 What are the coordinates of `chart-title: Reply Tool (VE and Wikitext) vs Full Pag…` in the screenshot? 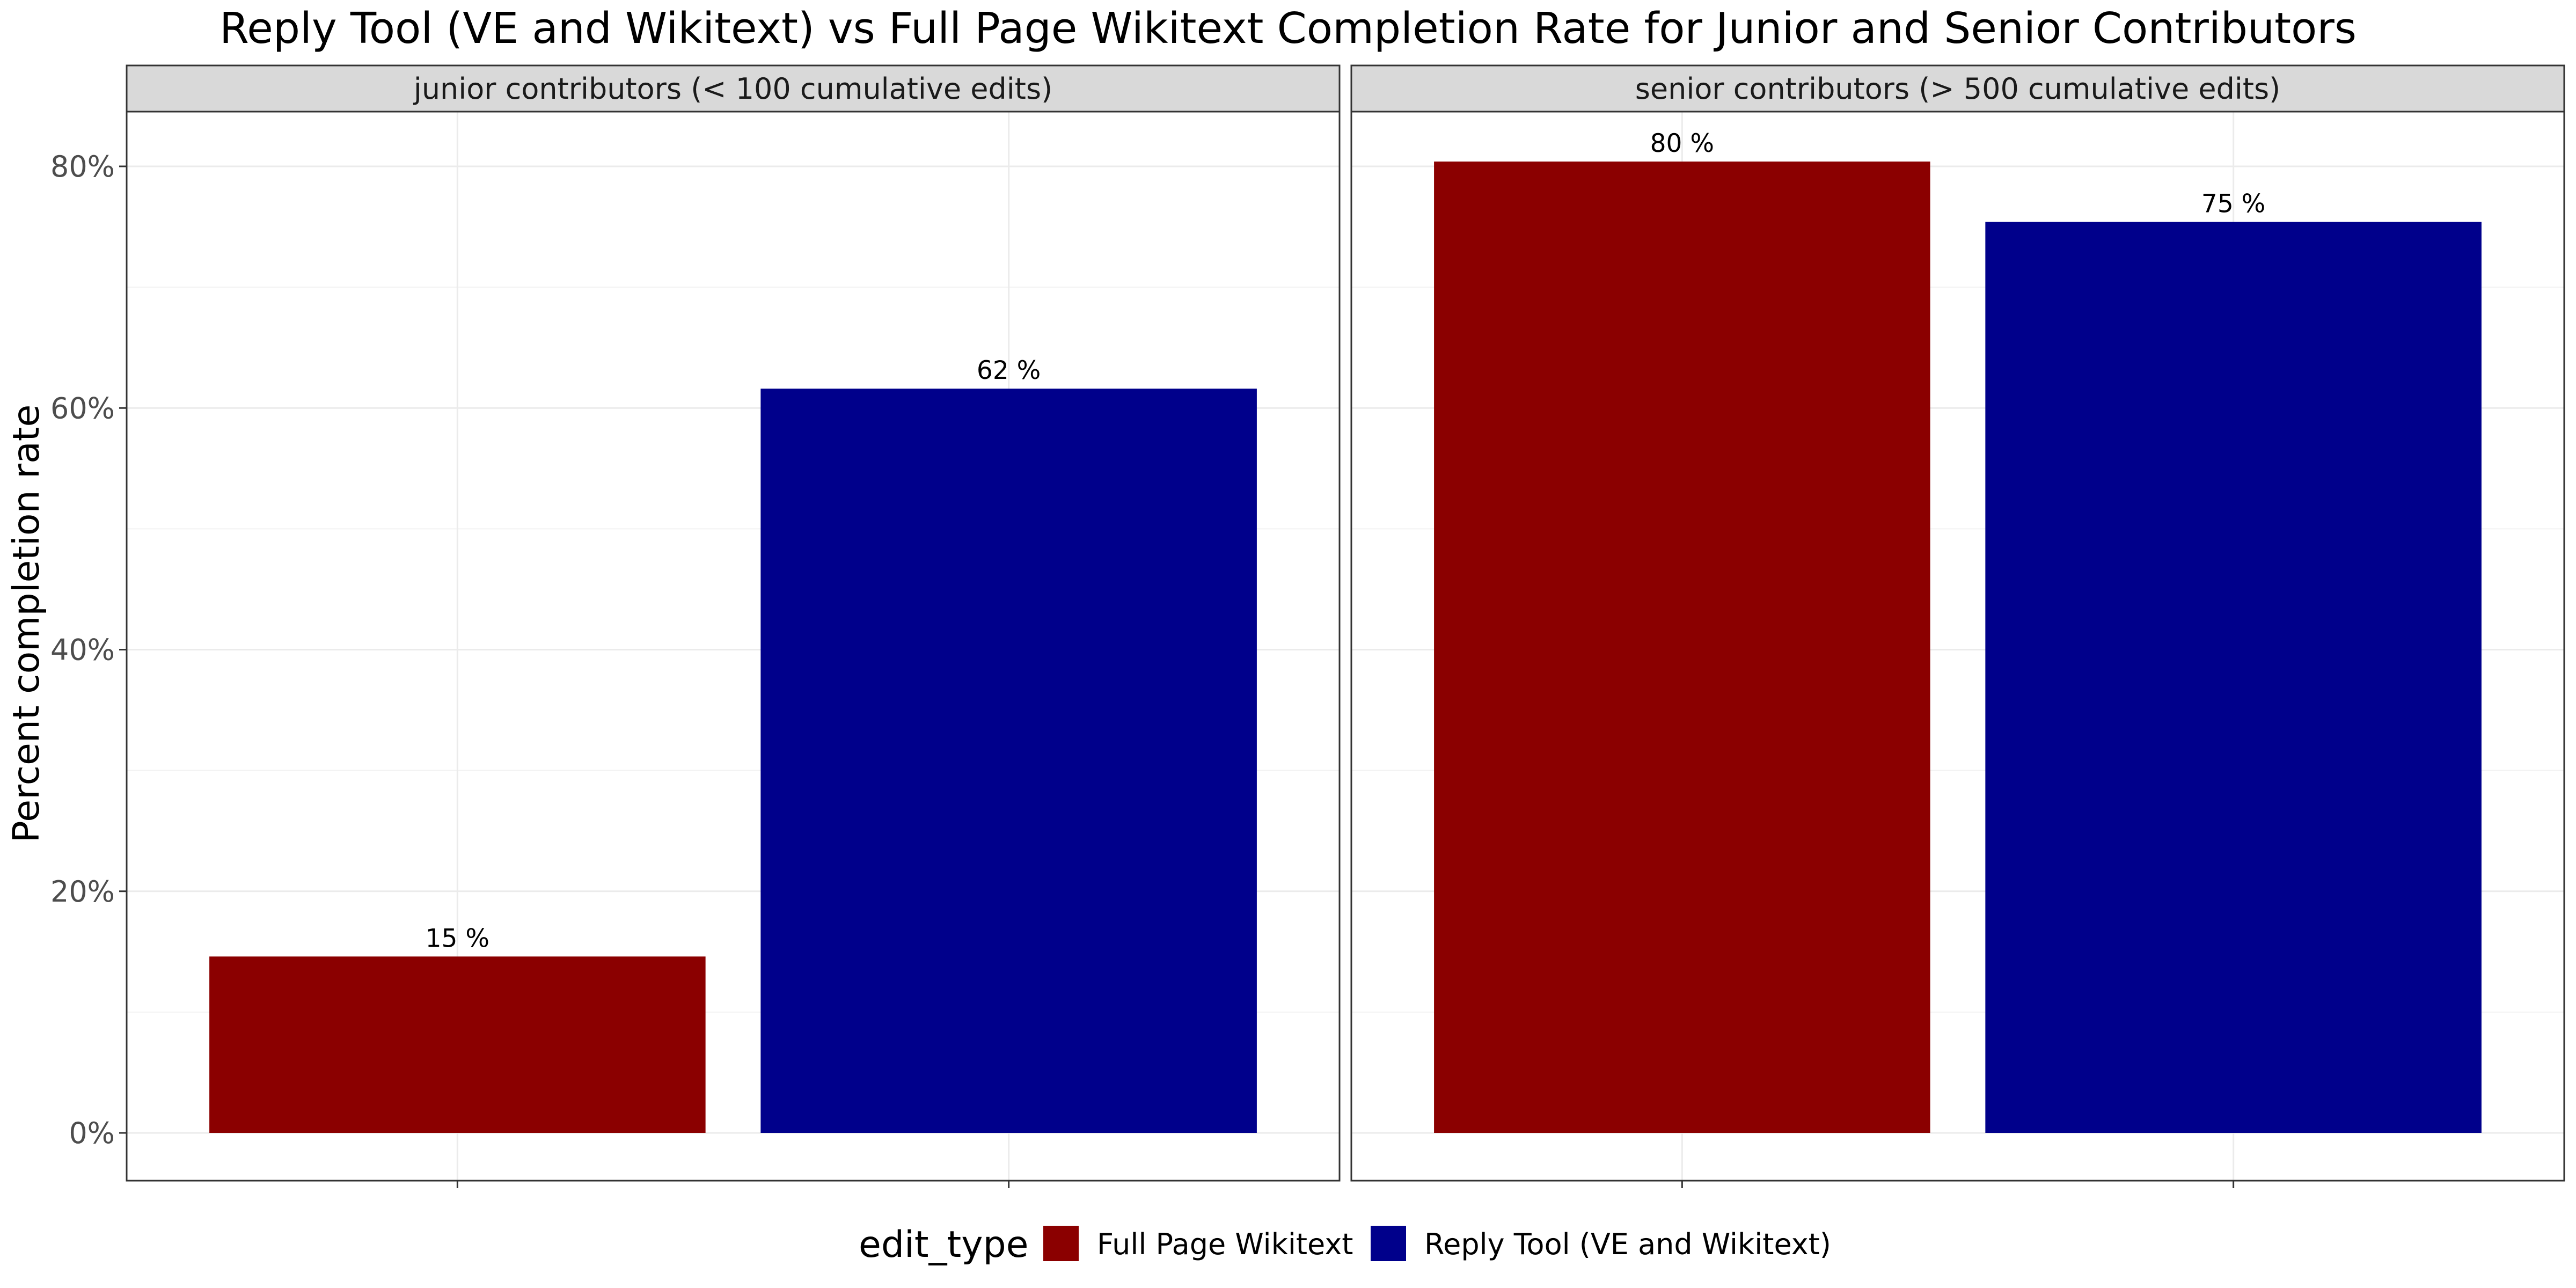 It's located at (1288, 28).